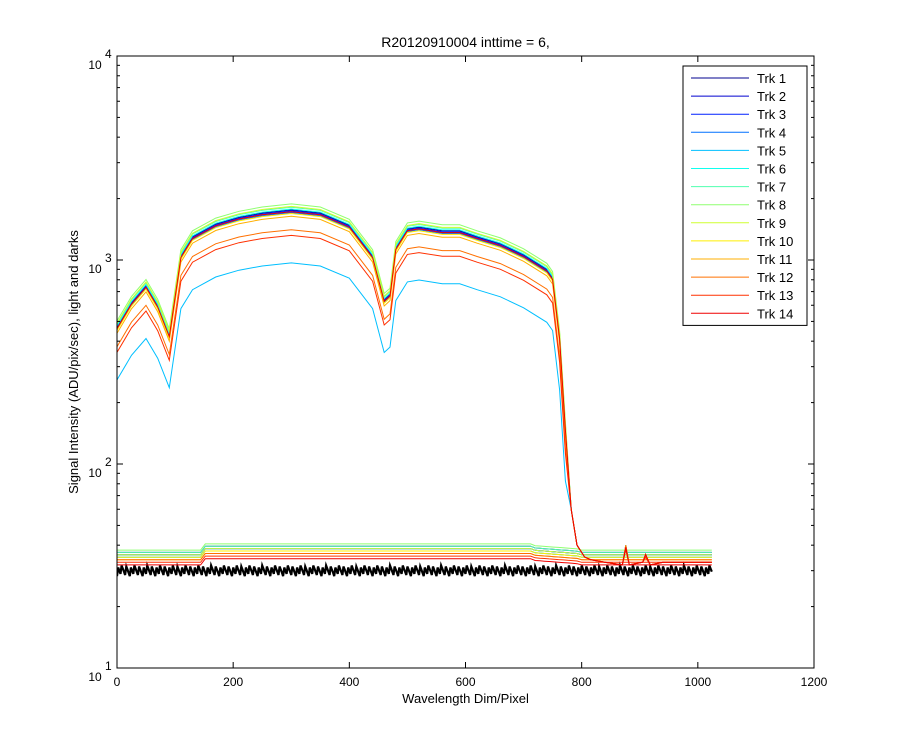  What do you see at coordinates (775, 277) in the screenshot?
I see `legend-label: Trk 12` at bounding box center [775, 277].